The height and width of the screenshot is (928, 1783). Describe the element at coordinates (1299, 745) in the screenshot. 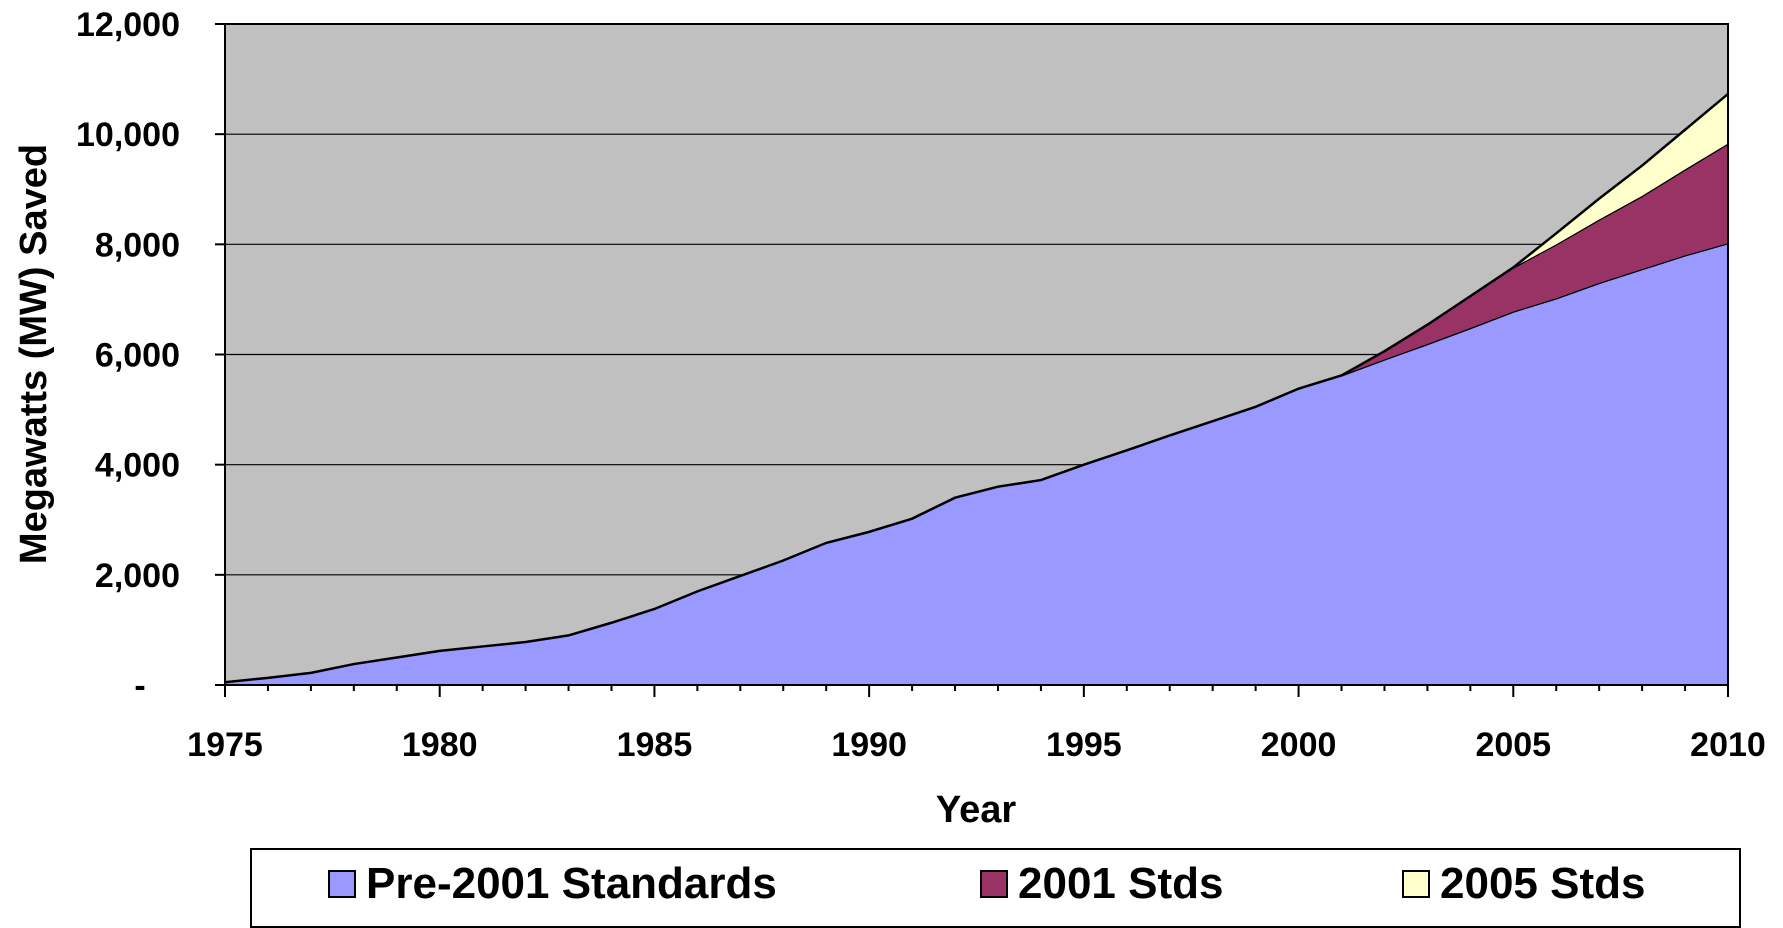

I see `x-tick-label: 2000` at that location.